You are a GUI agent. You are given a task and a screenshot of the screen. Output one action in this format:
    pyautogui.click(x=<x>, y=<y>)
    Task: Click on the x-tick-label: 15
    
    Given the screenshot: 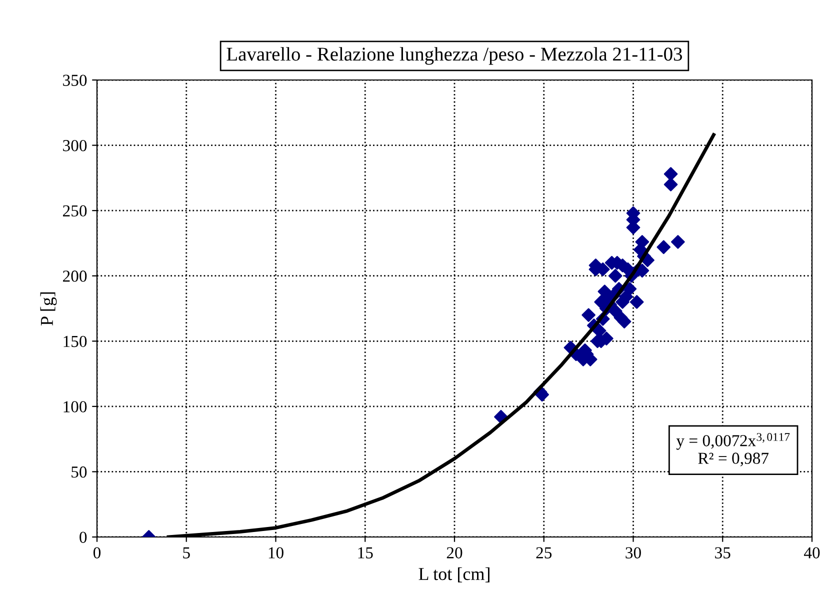 What is the action you would take?
    pyautogui.click(x=365, y=552)
    